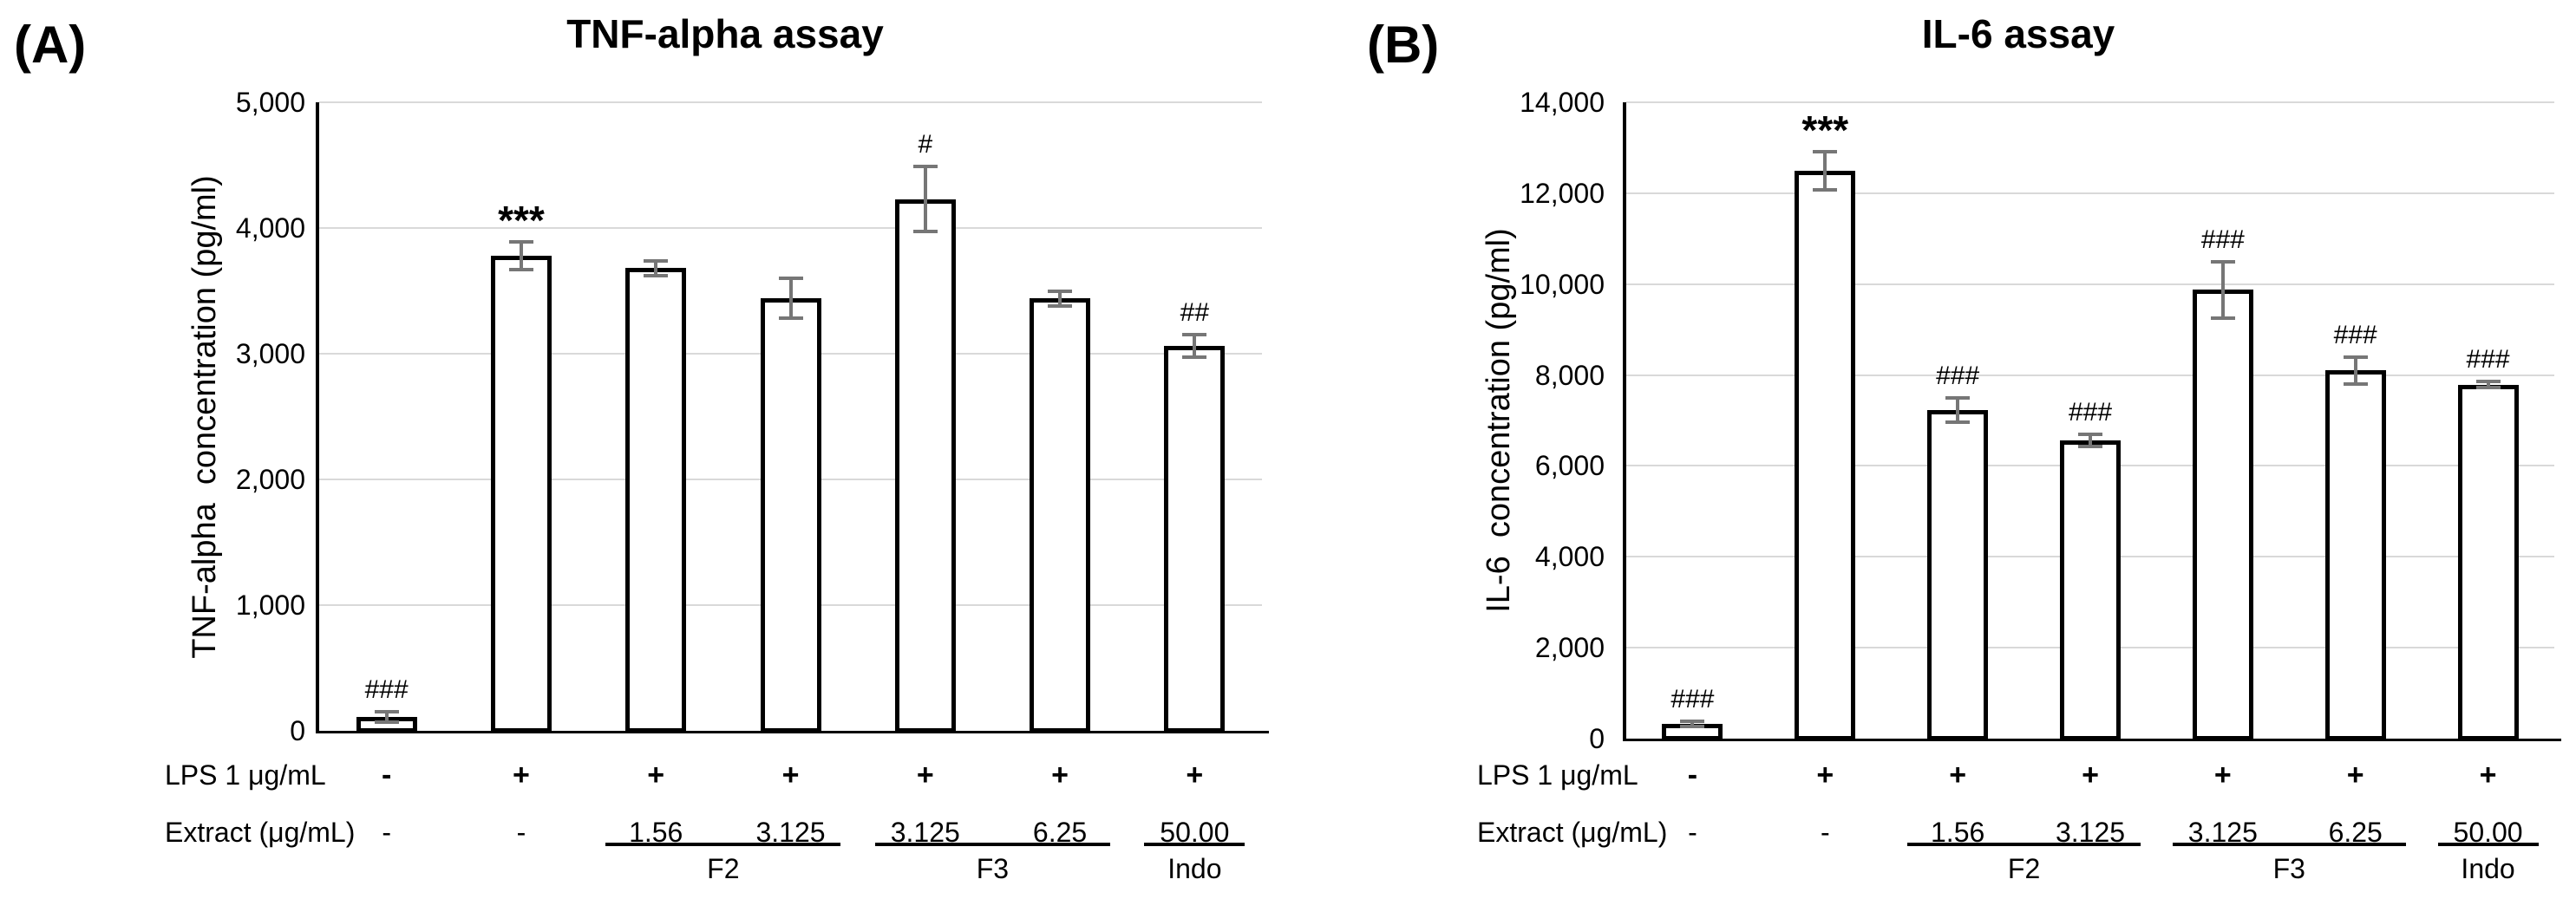 The image size is (2576, 899). What do you see at coordinates (270, 102) in the screenshot?
I see `y-tick-label: 5,000` at bounding box center [270, 102].